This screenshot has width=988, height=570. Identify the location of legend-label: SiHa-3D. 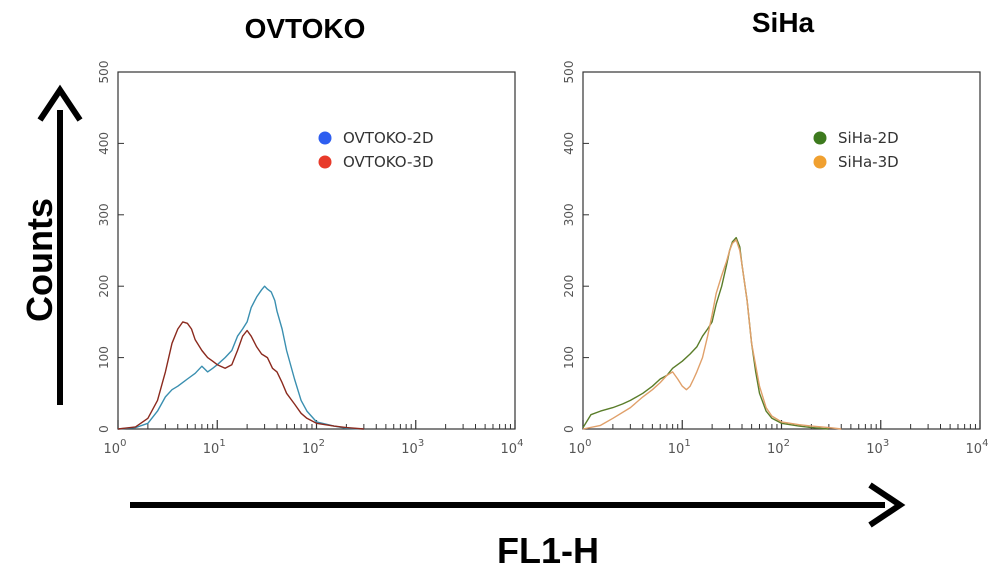
(868, 162).